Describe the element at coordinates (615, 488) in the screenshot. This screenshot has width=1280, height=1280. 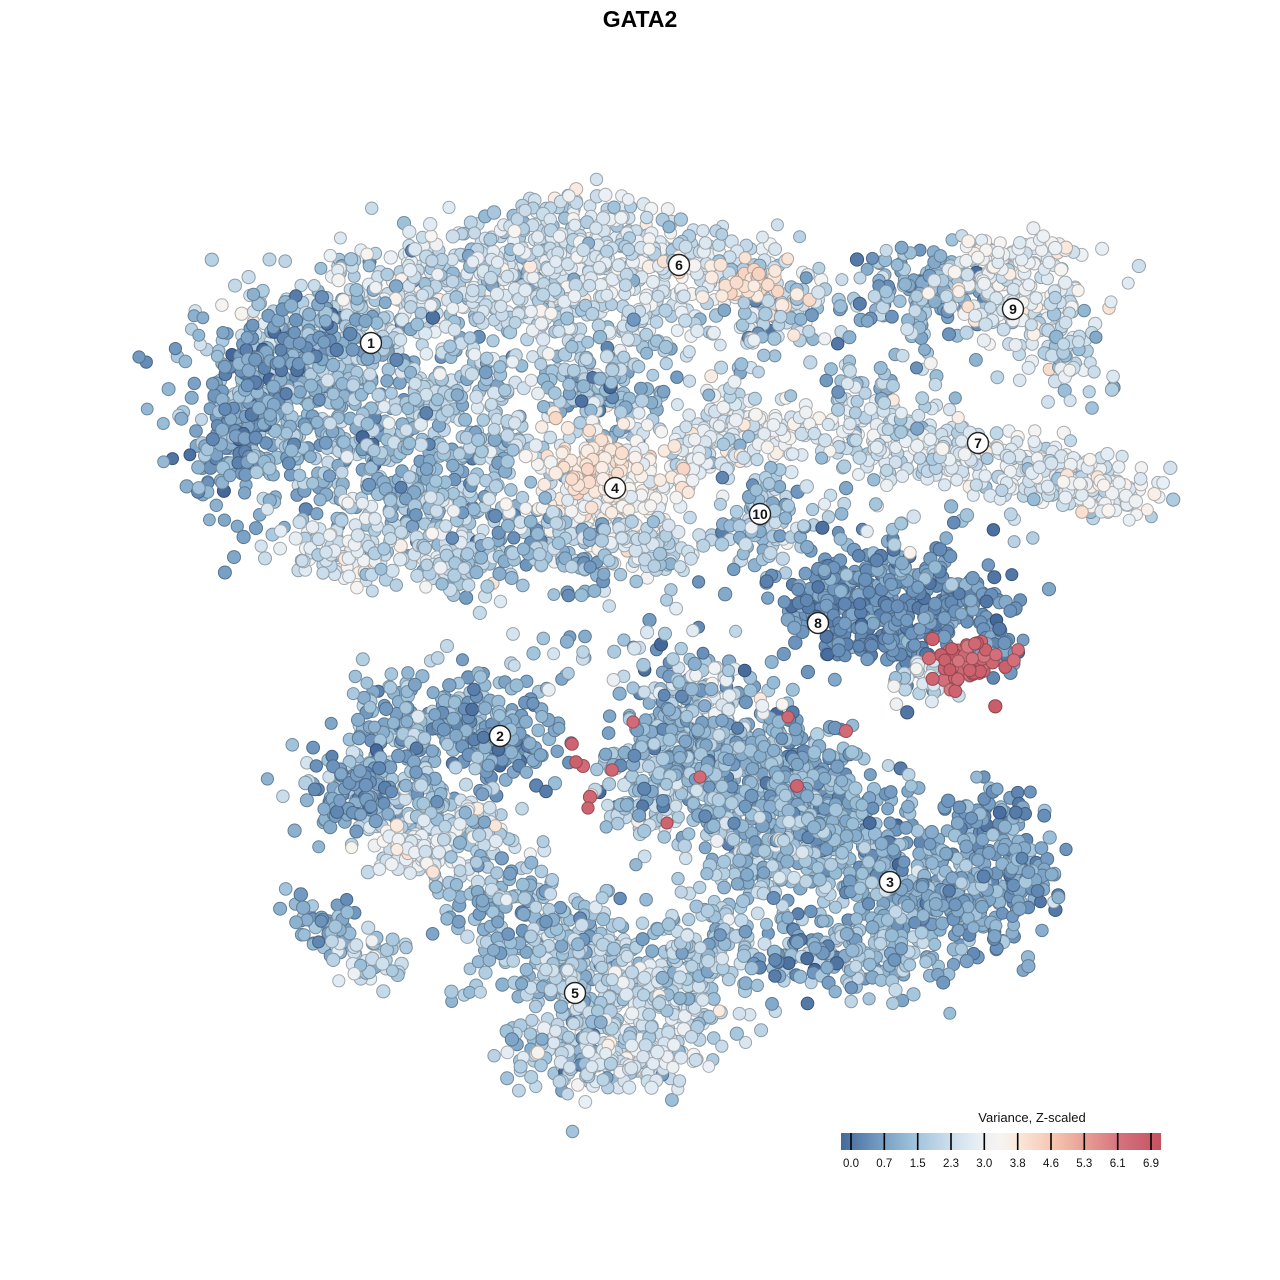
I see `cluster-label-4: 4` at that location.